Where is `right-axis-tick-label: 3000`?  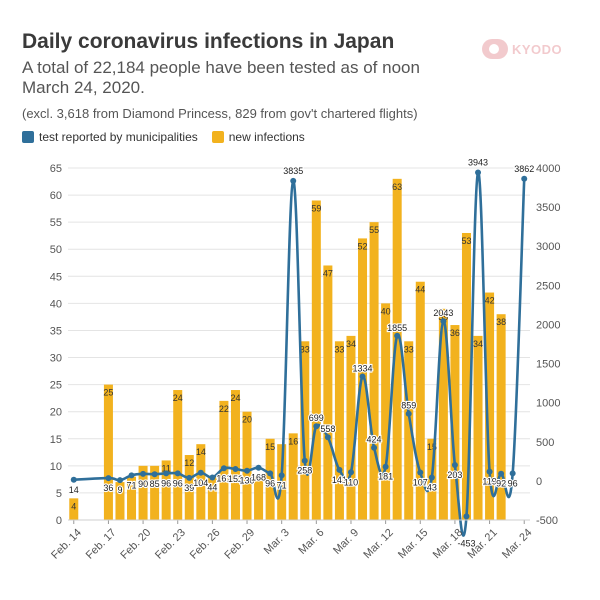 right-axis-tick-label: 3000 is located at coordinates (548, 247).